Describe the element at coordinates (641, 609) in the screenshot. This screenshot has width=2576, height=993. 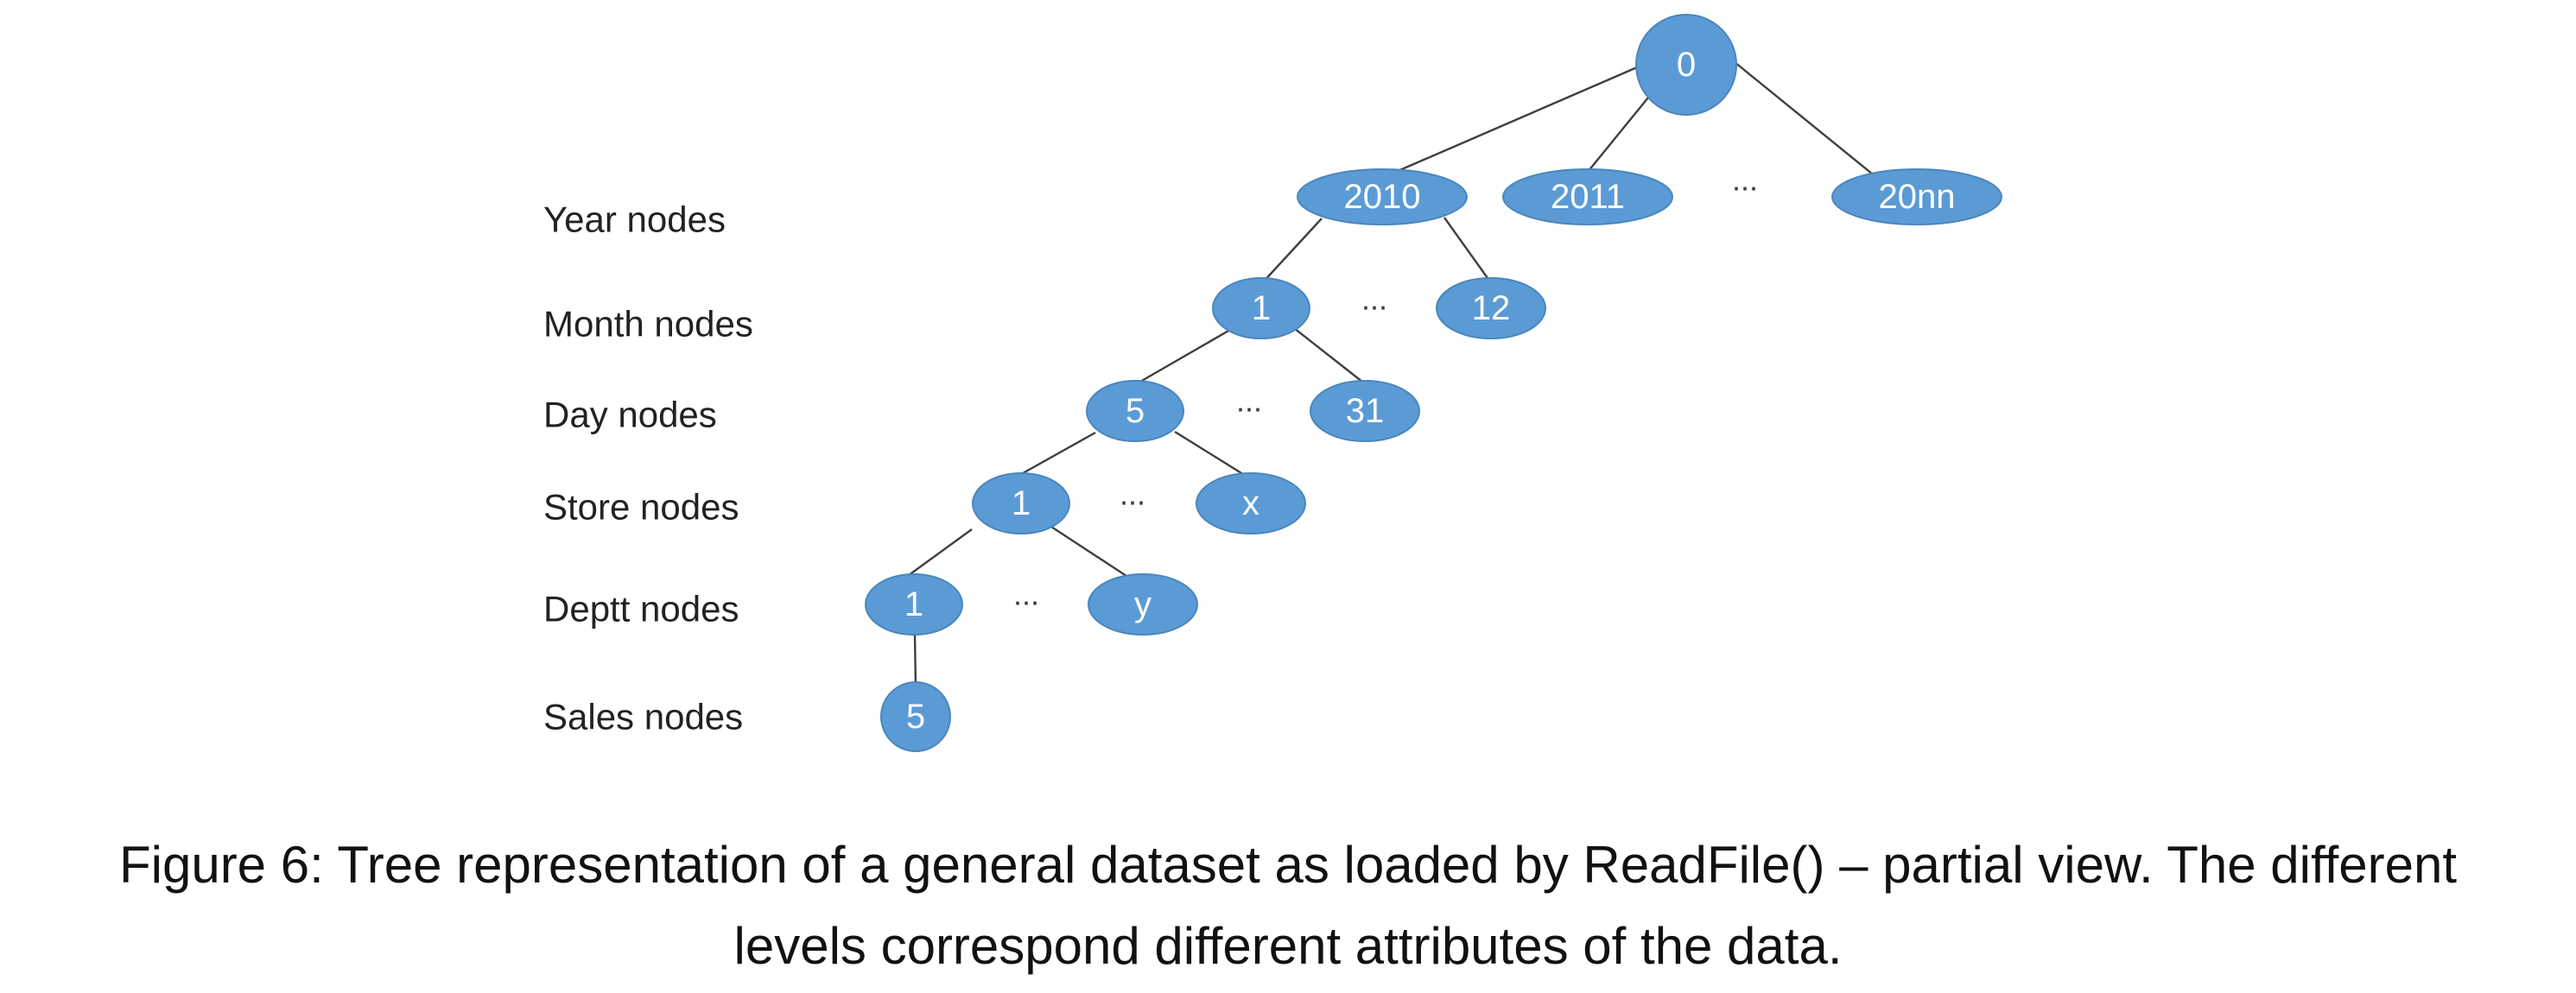
I see `level-label-deptt: Deptt nodes` at that location.